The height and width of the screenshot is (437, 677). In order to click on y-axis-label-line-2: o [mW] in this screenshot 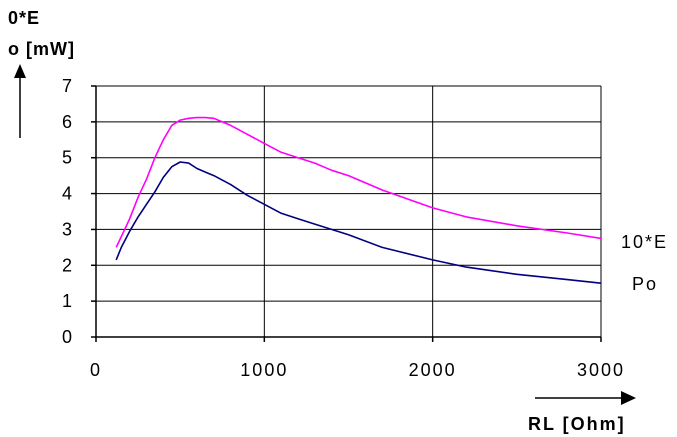, I will do `click(41, 49)`.